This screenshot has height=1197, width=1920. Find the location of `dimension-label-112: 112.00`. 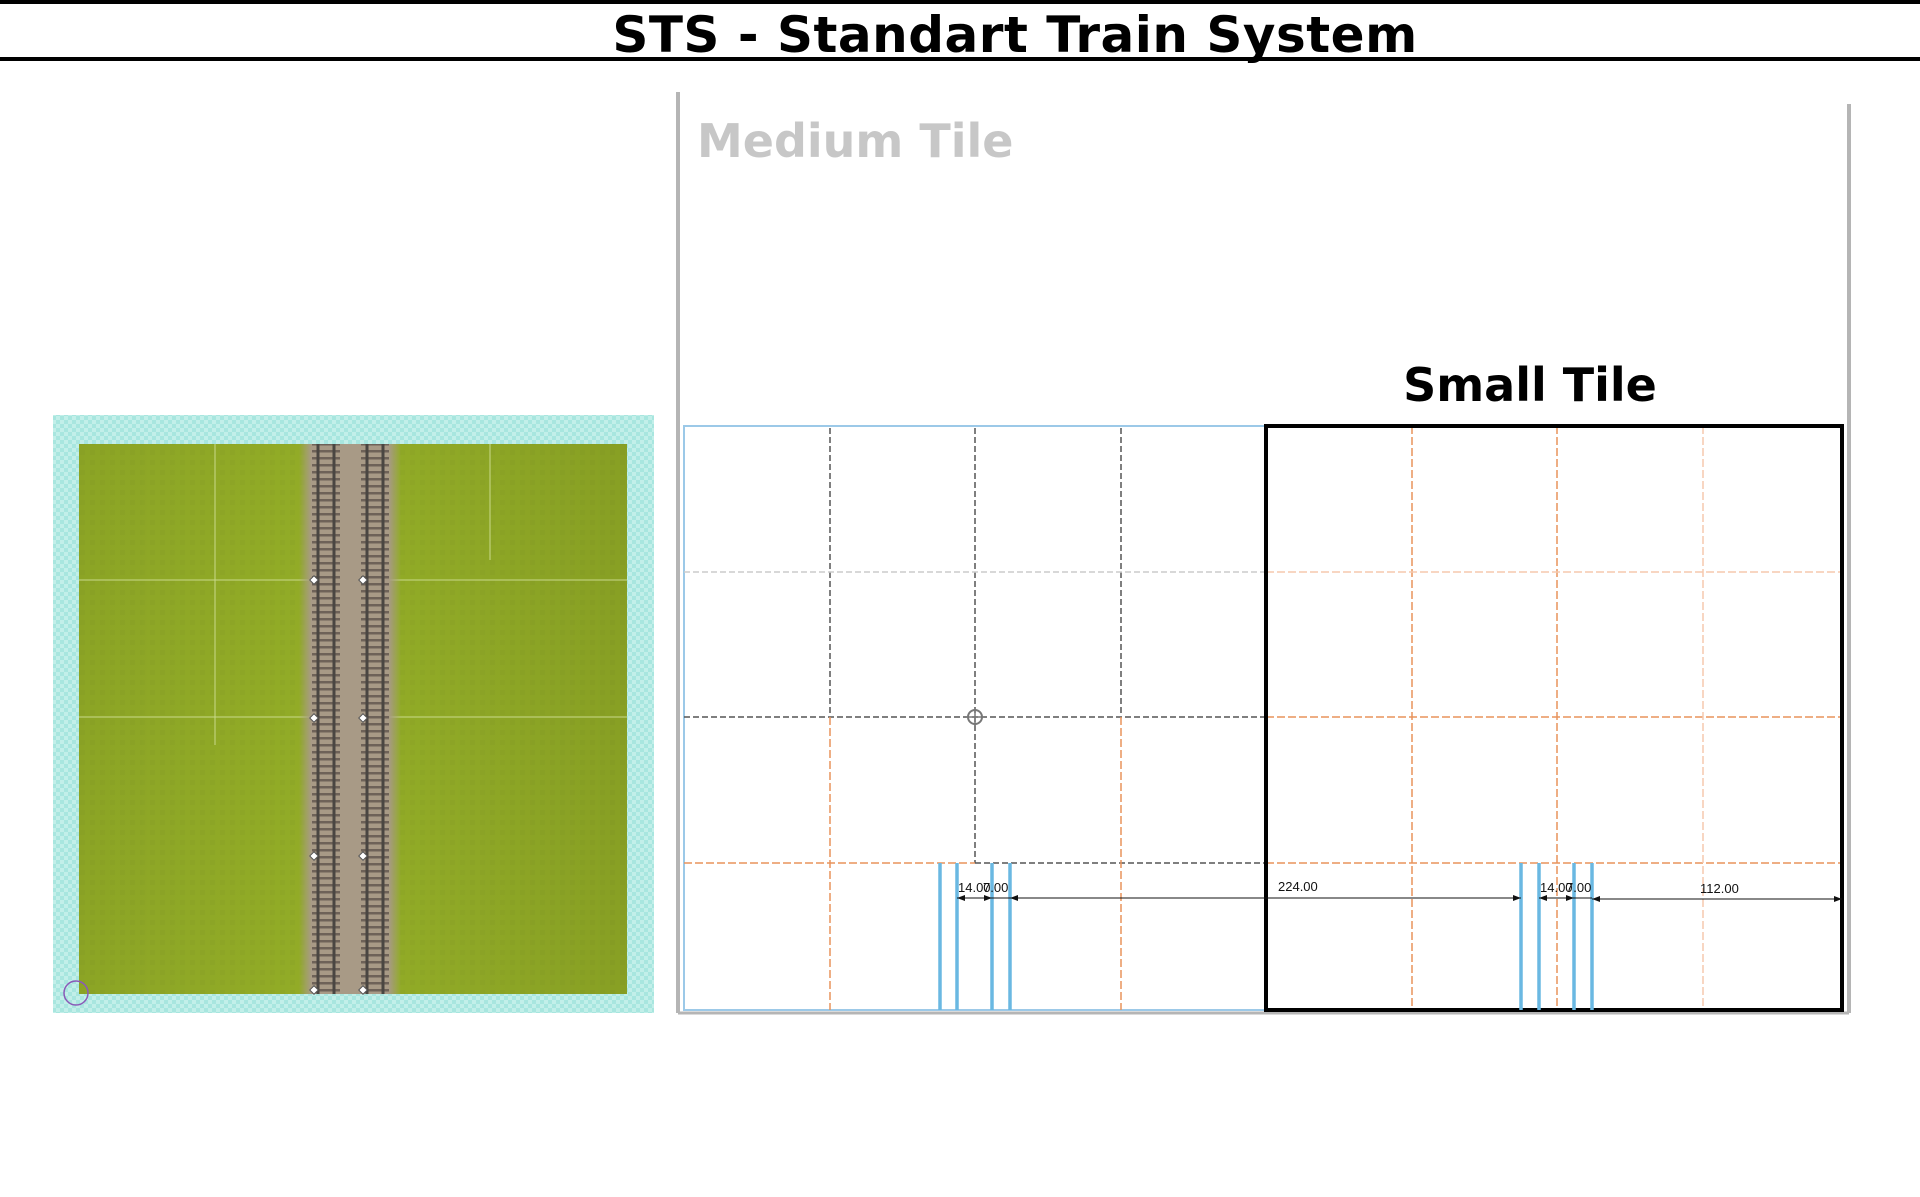

dimension-label-112: 112.00 is located at coordinates (1719, 888).